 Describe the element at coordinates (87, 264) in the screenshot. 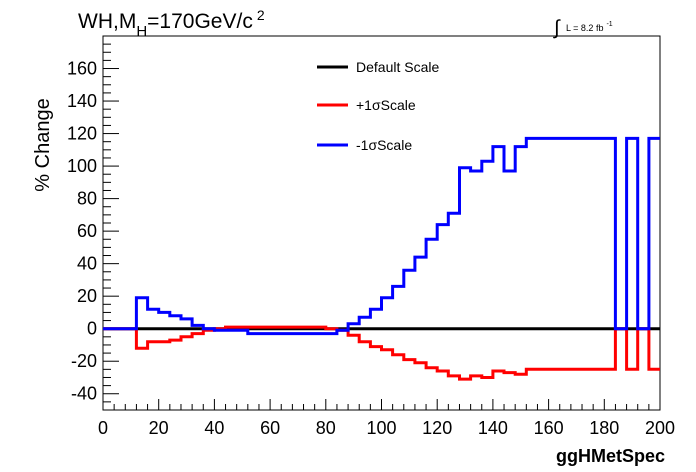

I see `y-tick-label: 40` at that location.